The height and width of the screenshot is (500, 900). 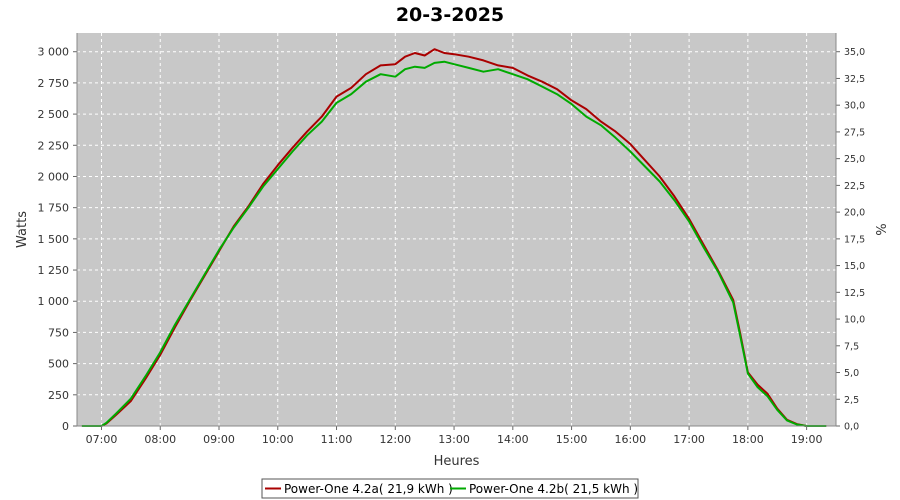 I want to click on x-tick-label: 18:00, so click(x=748, y=439).